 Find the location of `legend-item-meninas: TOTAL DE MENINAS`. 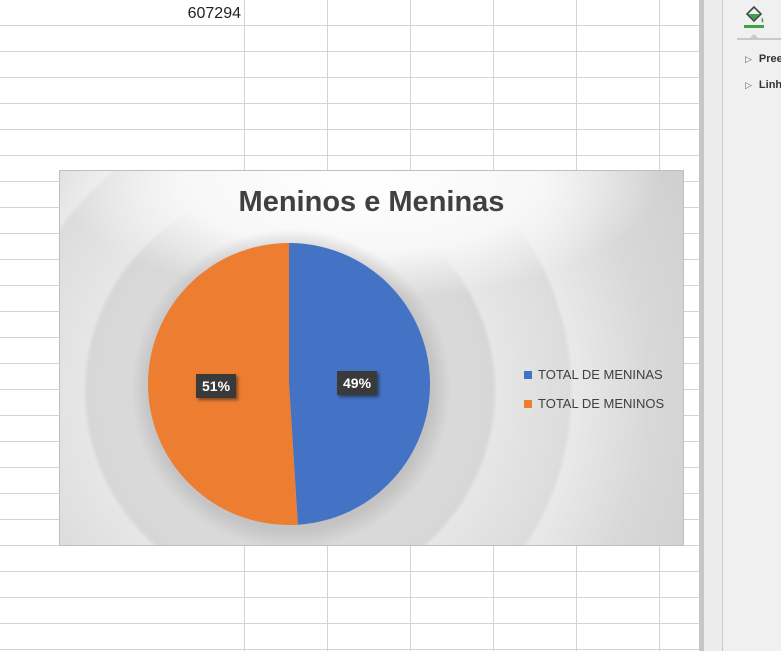

legend-item-meninas: TOTAL DE MENINAS is located at coordinates (594, 374).